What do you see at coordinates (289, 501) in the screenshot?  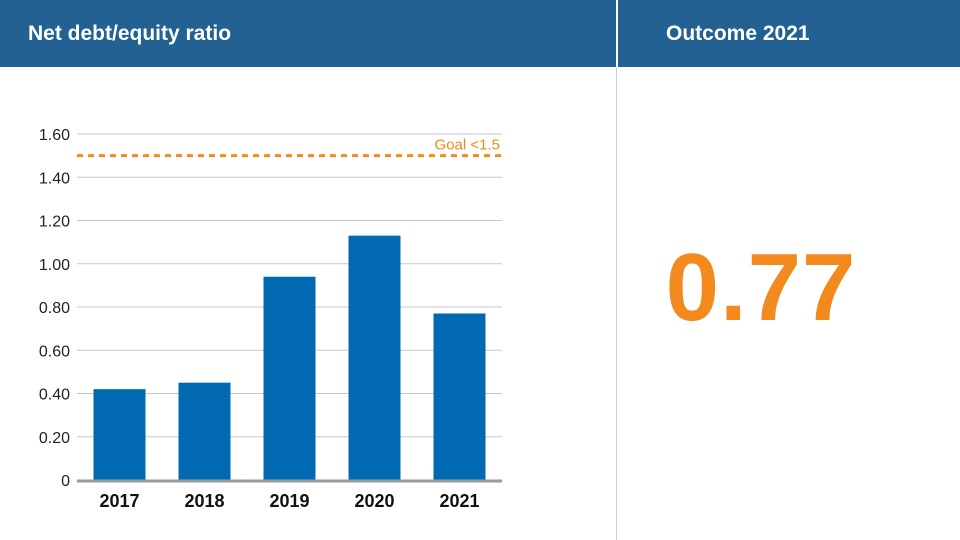 I see `x-category-label: 2019` at bounding box center [289, 501].